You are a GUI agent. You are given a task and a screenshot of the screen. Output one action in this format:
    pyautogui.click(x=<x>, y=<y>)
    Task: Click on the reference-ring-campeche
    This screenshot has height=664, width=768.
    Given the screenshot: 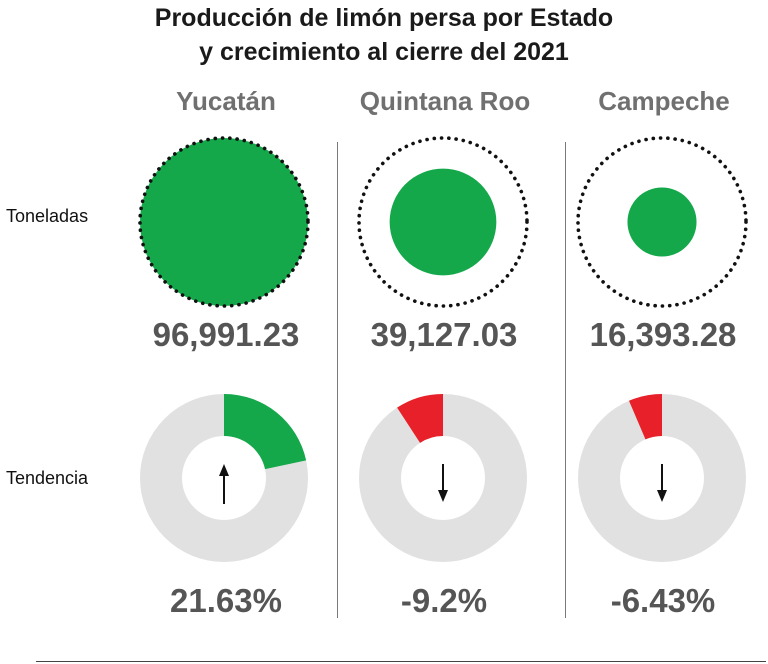 What is the action you would take?
    pyautogui.click(x=662, y=222)
    